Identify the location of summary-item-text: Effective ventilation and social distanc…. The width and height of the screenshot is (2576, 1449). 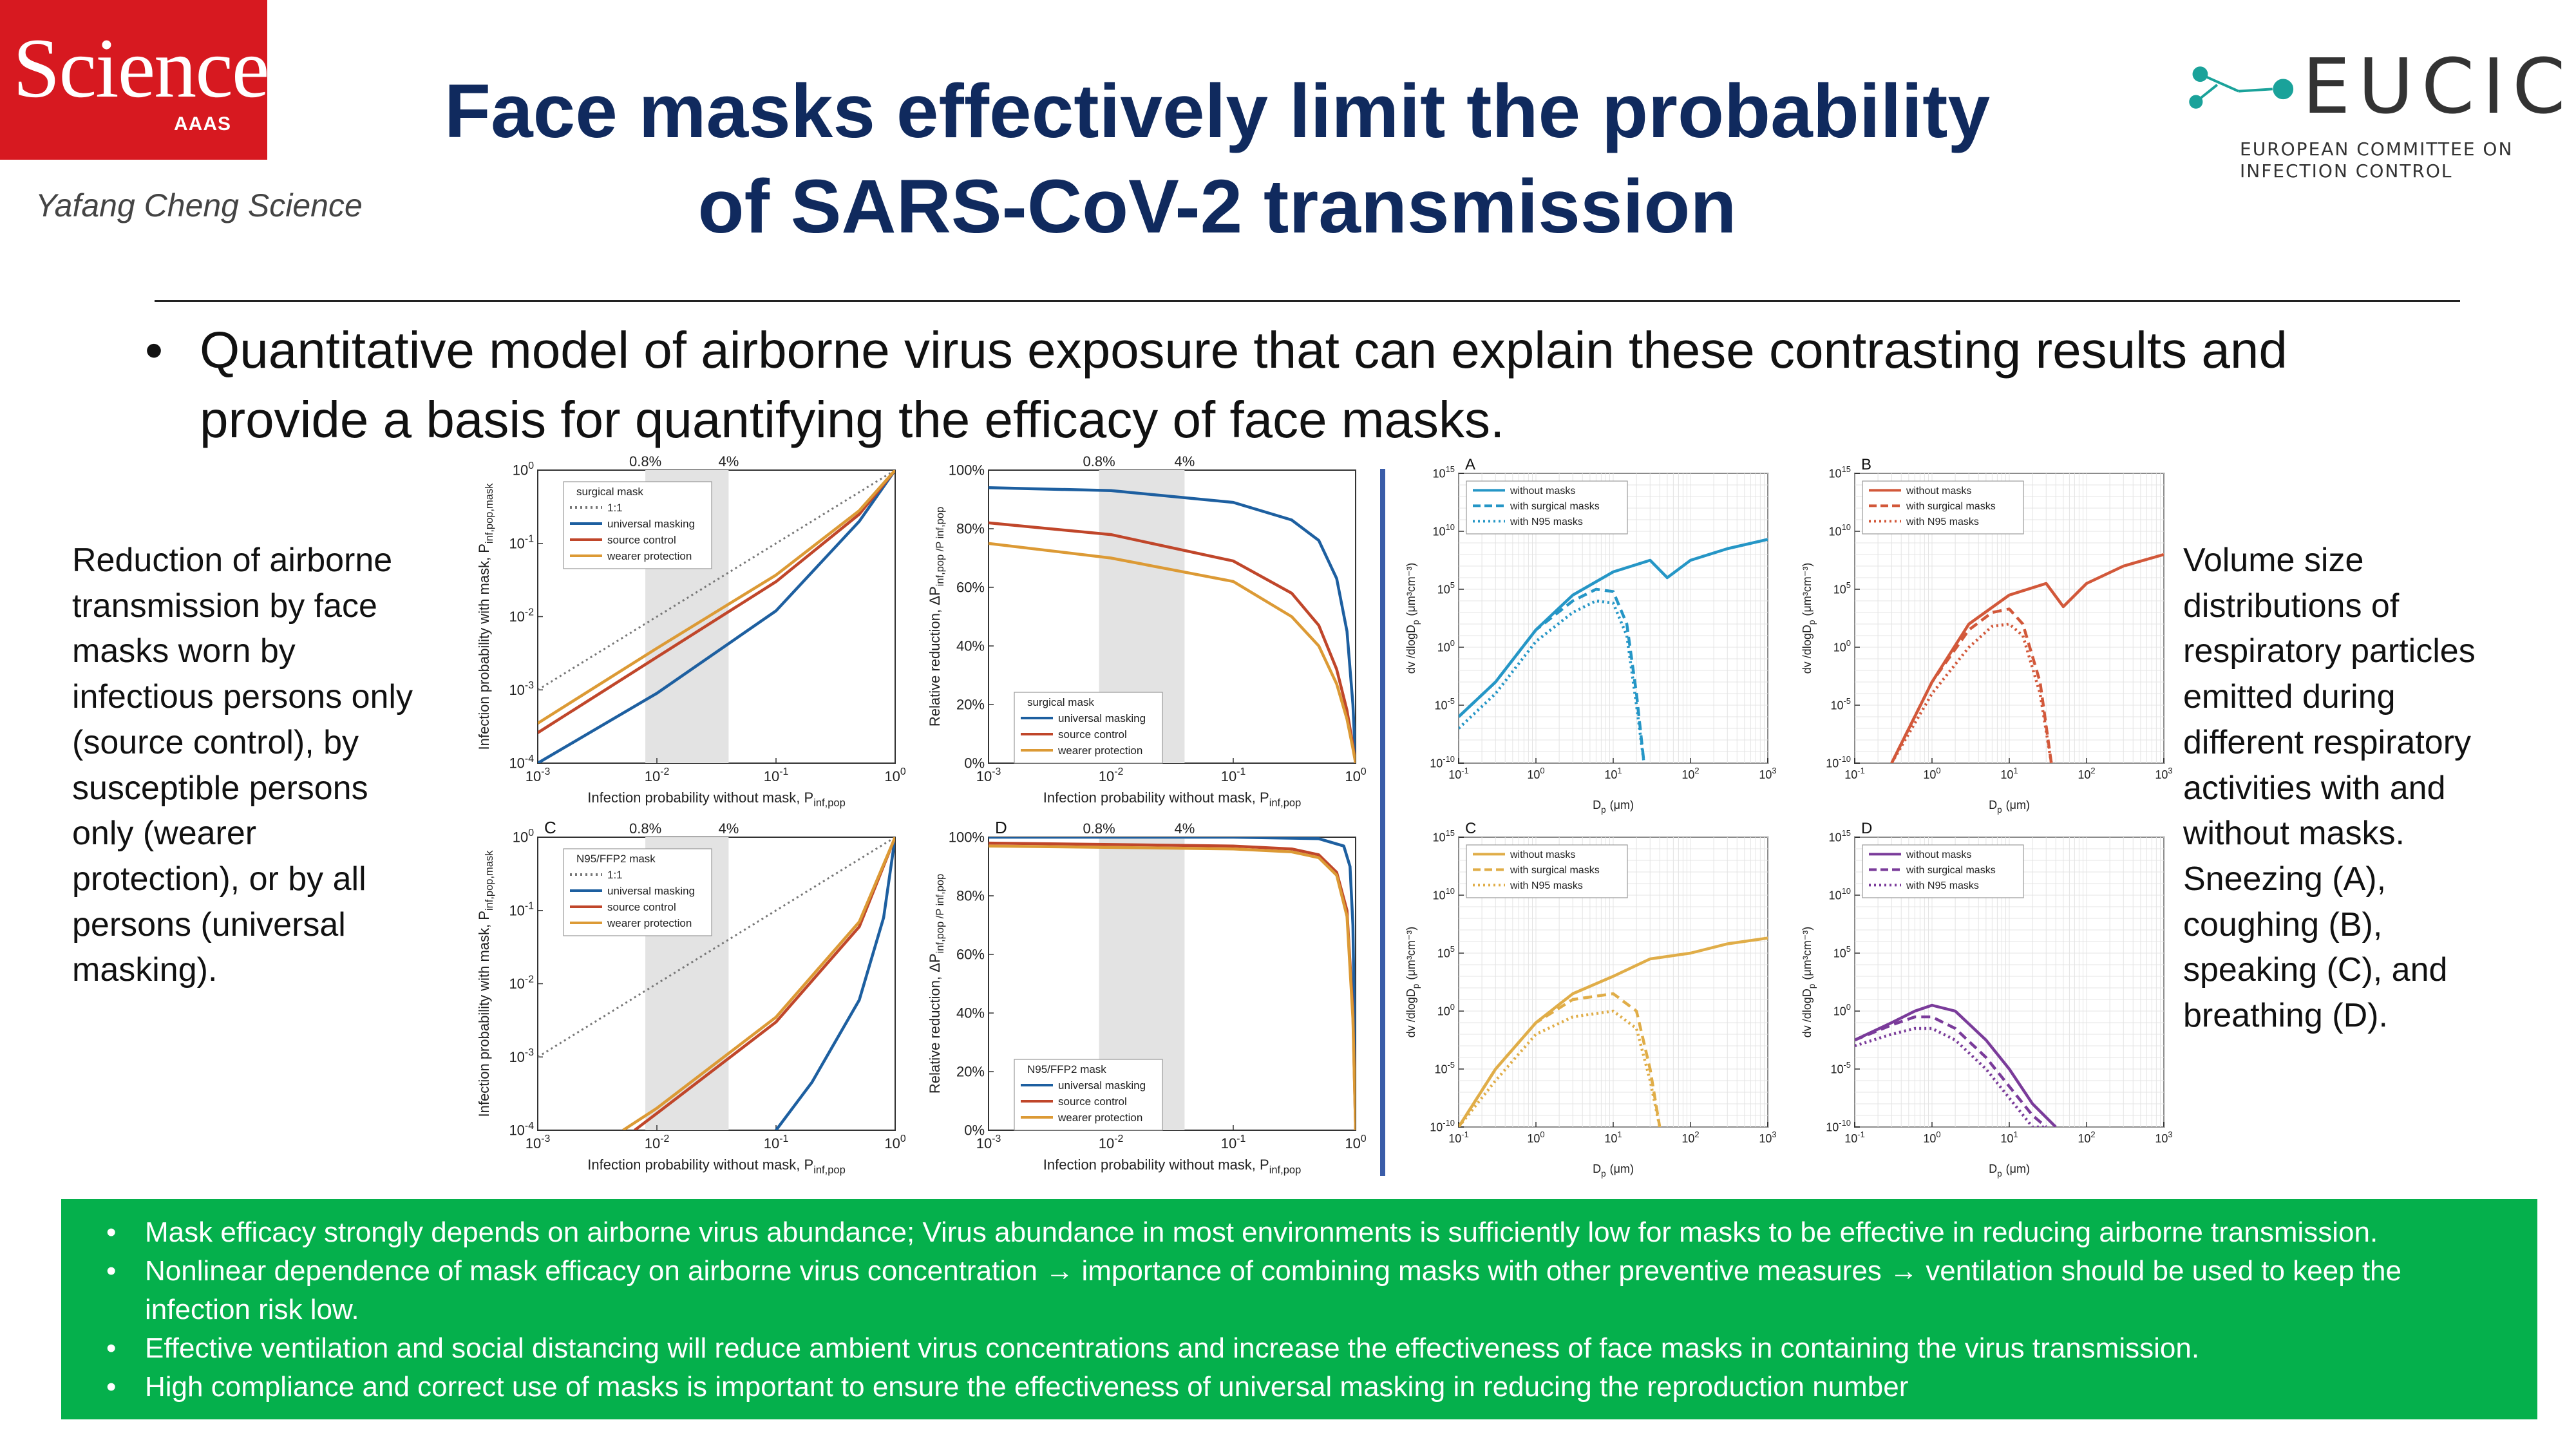
(1172, 1348).